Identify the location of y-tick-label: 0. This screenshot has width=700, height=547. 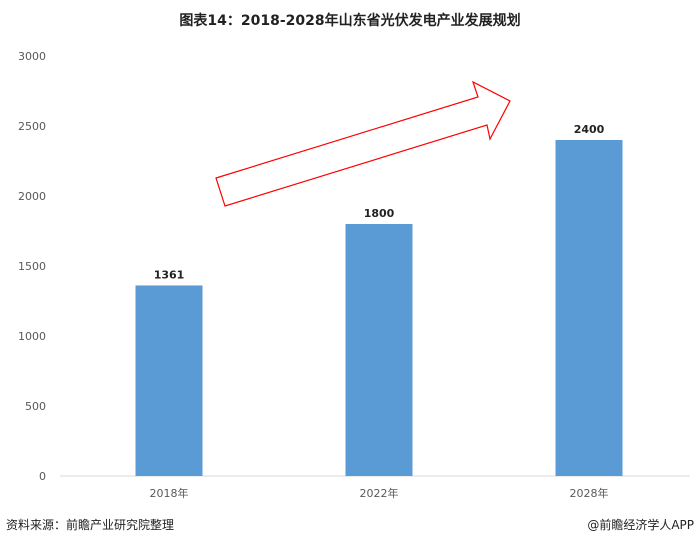
(42, 476).